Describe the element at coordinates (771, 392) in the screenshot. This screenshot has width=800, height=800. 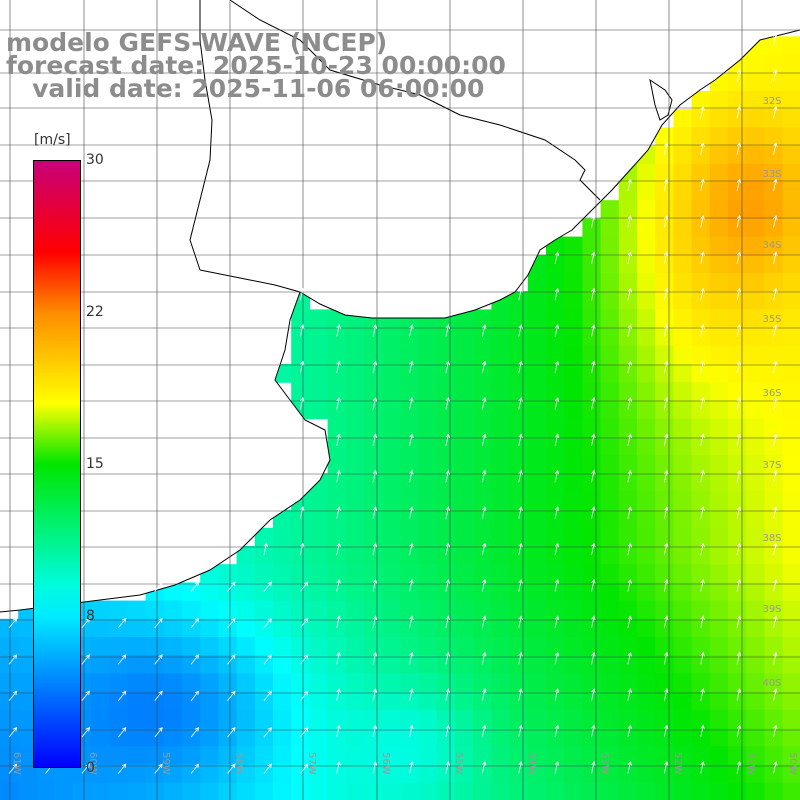
I see `latitude-labels: 32S 33S 34S 35S 36S 37S 38S 39S 40S` at that location.